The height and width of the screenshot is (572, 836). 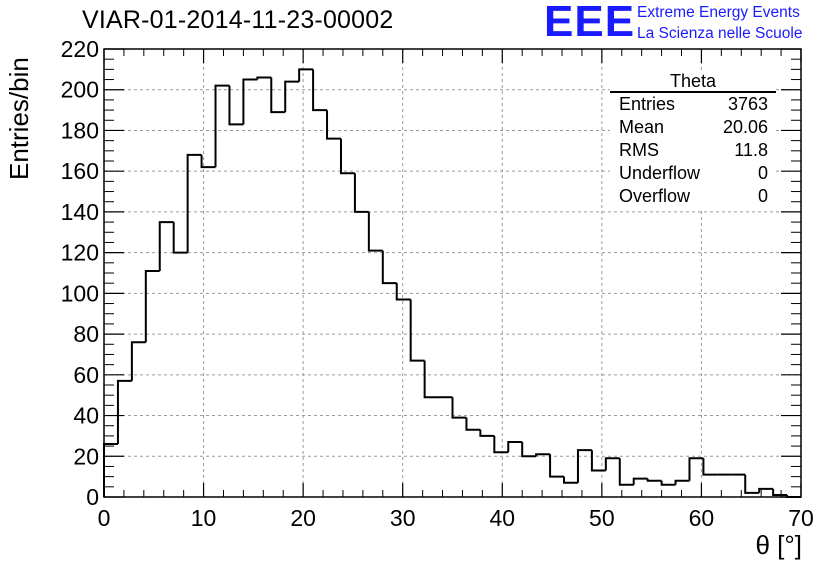 I want to click on stats-title: Theta, so click(x=693, y=82).